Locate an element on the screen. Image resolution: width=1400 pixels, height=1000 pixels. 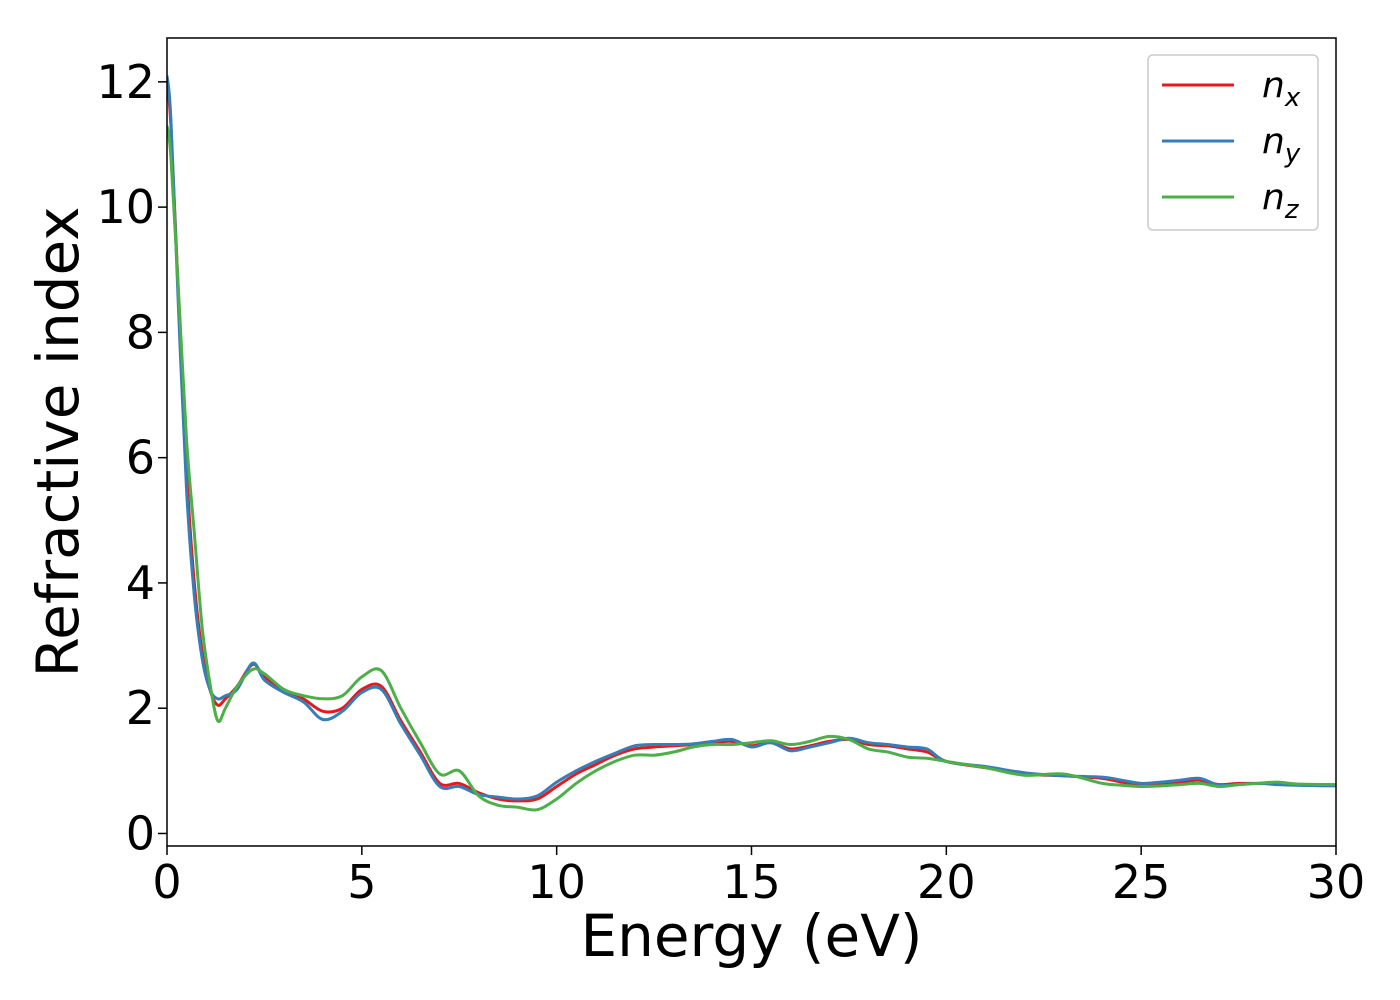
x-tick-label: 10 is located at coordinates (556, 882).